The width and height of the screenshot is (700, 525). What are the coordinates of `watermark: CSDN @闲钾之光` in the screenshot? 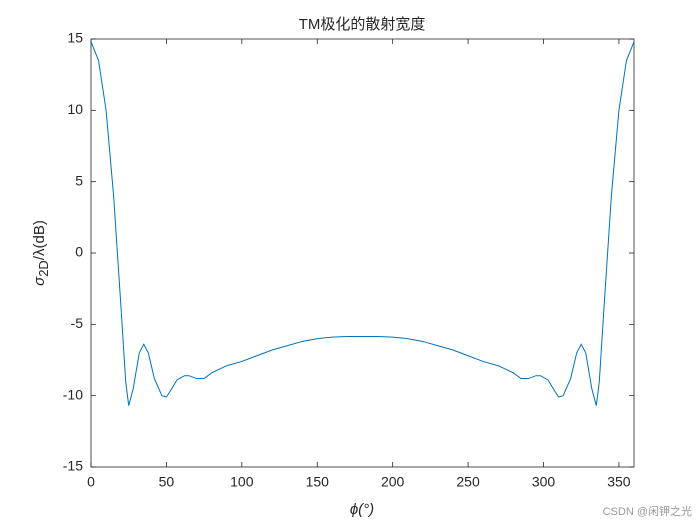 It's located at (647, 511).